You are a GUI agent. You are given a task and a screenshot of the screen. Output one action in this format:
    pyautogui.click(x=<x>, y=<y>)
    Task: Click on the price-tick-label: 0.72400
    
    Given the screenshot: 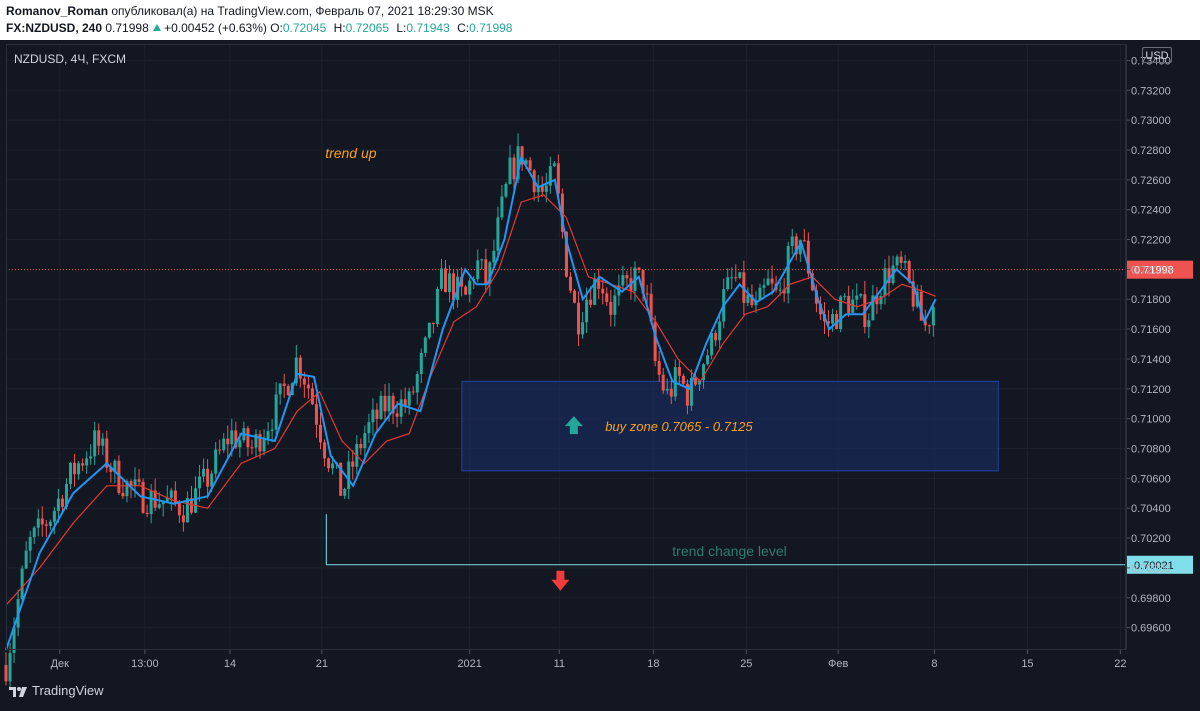 What is the action you would take?
    pyautogui.click(x=1151, y=211)
    